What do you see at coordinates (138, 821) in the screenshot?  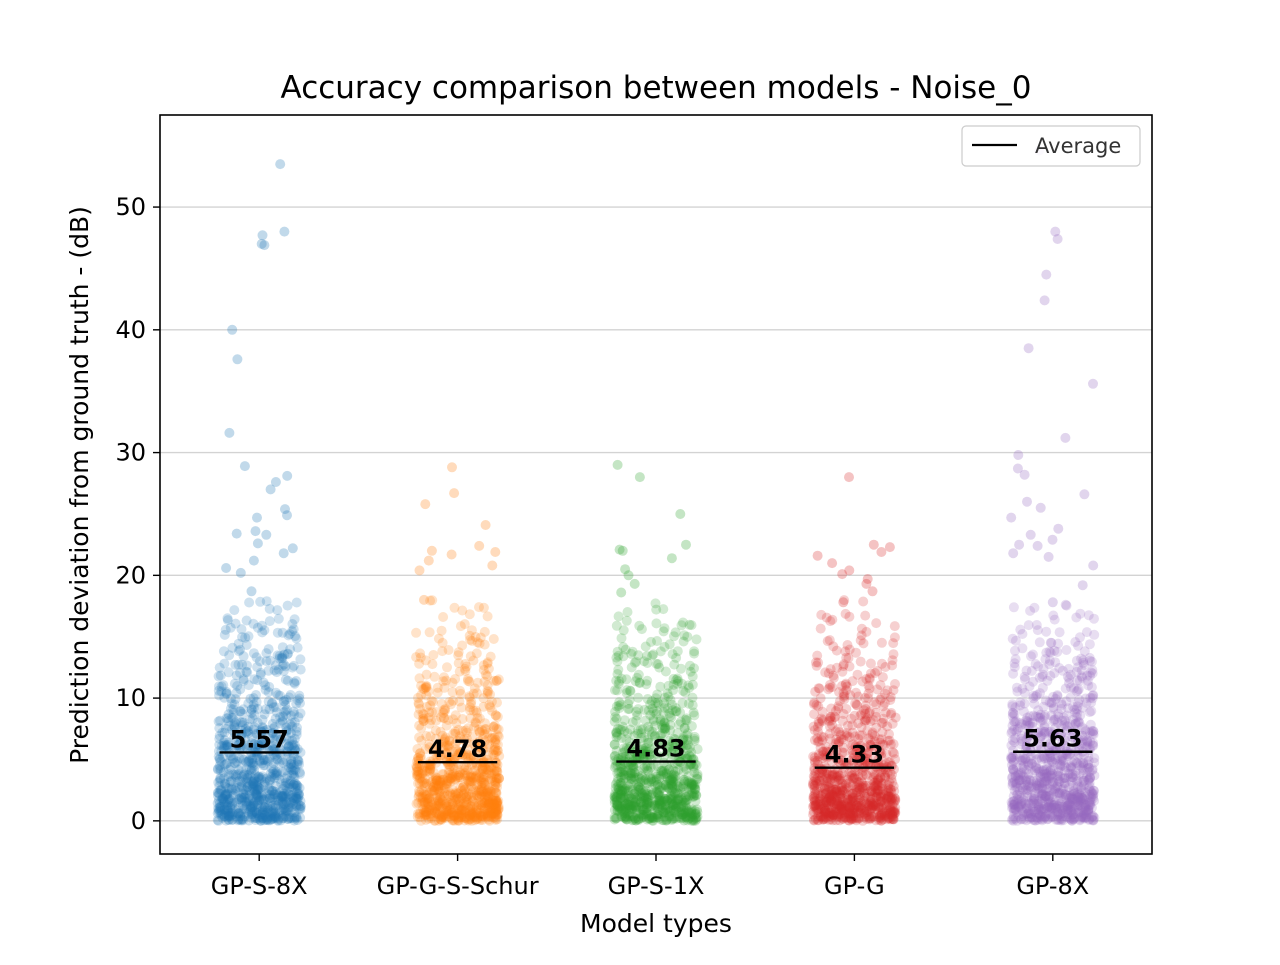 I see `y-tick-label: 0` at bounding box center [138, 821].